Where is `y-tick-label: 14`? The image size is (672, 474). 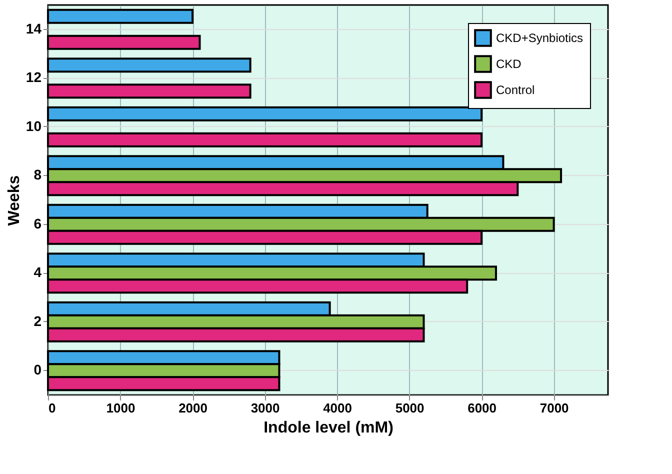
y-tick-label: 14 is located at coordinates (34, 28).